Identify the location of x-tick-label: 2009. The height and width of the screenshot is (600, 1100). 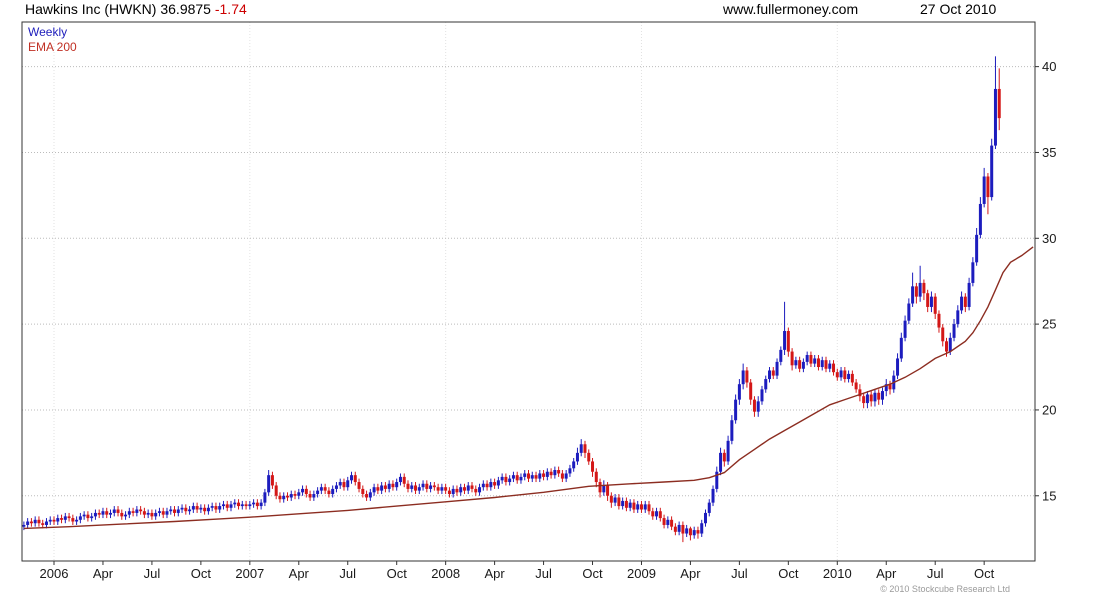
(641, 573).